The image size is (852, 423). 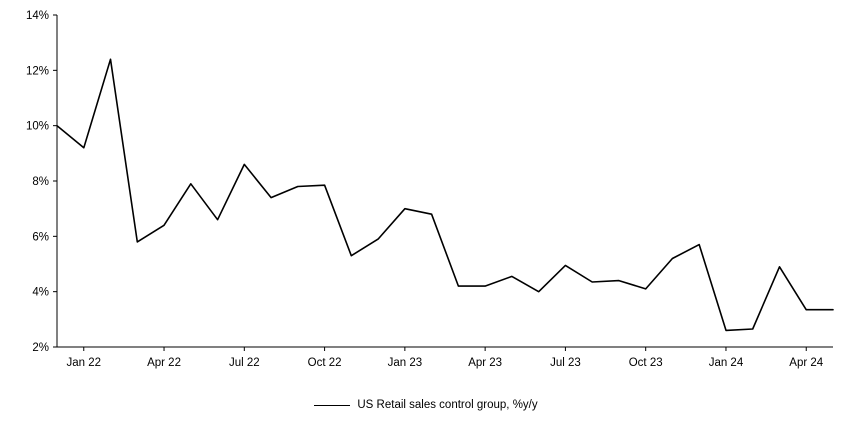 I want to click on x-tick-label: Jan 23, so click(x=405, y=363).